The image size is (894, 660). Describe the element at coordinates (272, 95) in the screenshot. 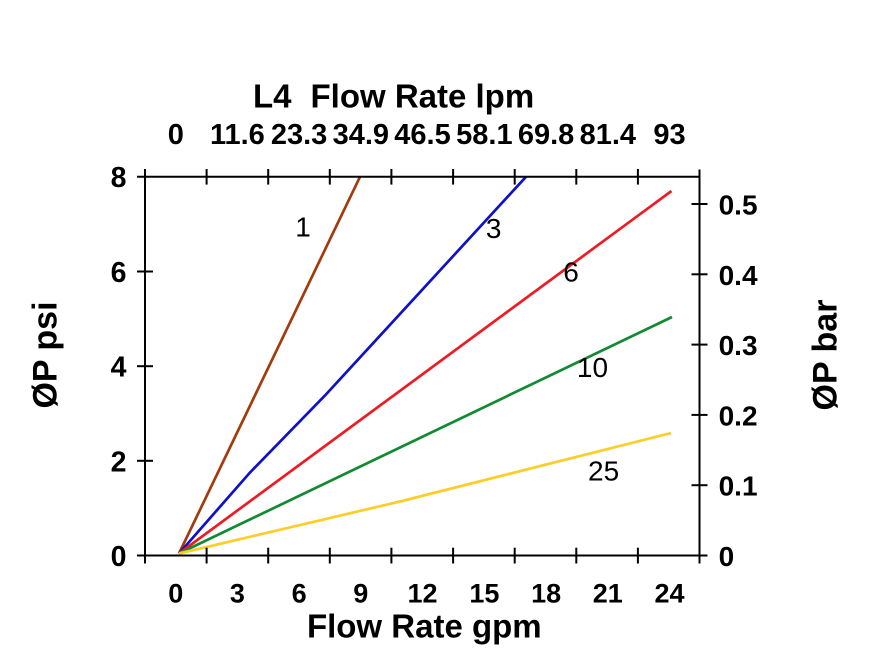

I see `svg-text: L4` at that location.